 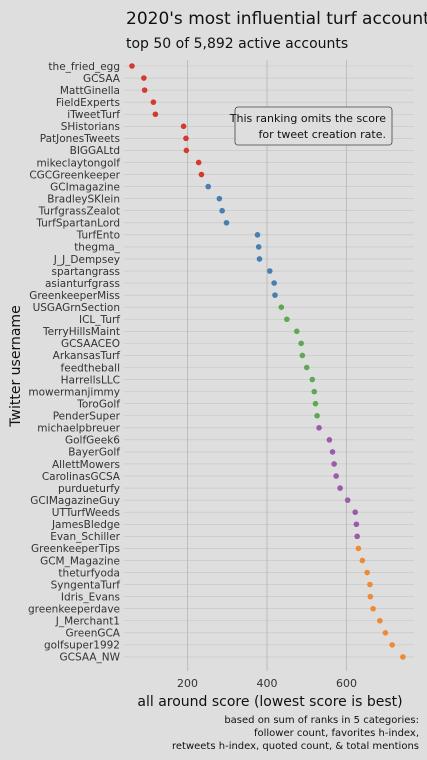 What do you see at coordinates (79, 212) in the screenshot?
I see `y-tick-label: TurfgrassZealot` at bounding box center [79, 212].